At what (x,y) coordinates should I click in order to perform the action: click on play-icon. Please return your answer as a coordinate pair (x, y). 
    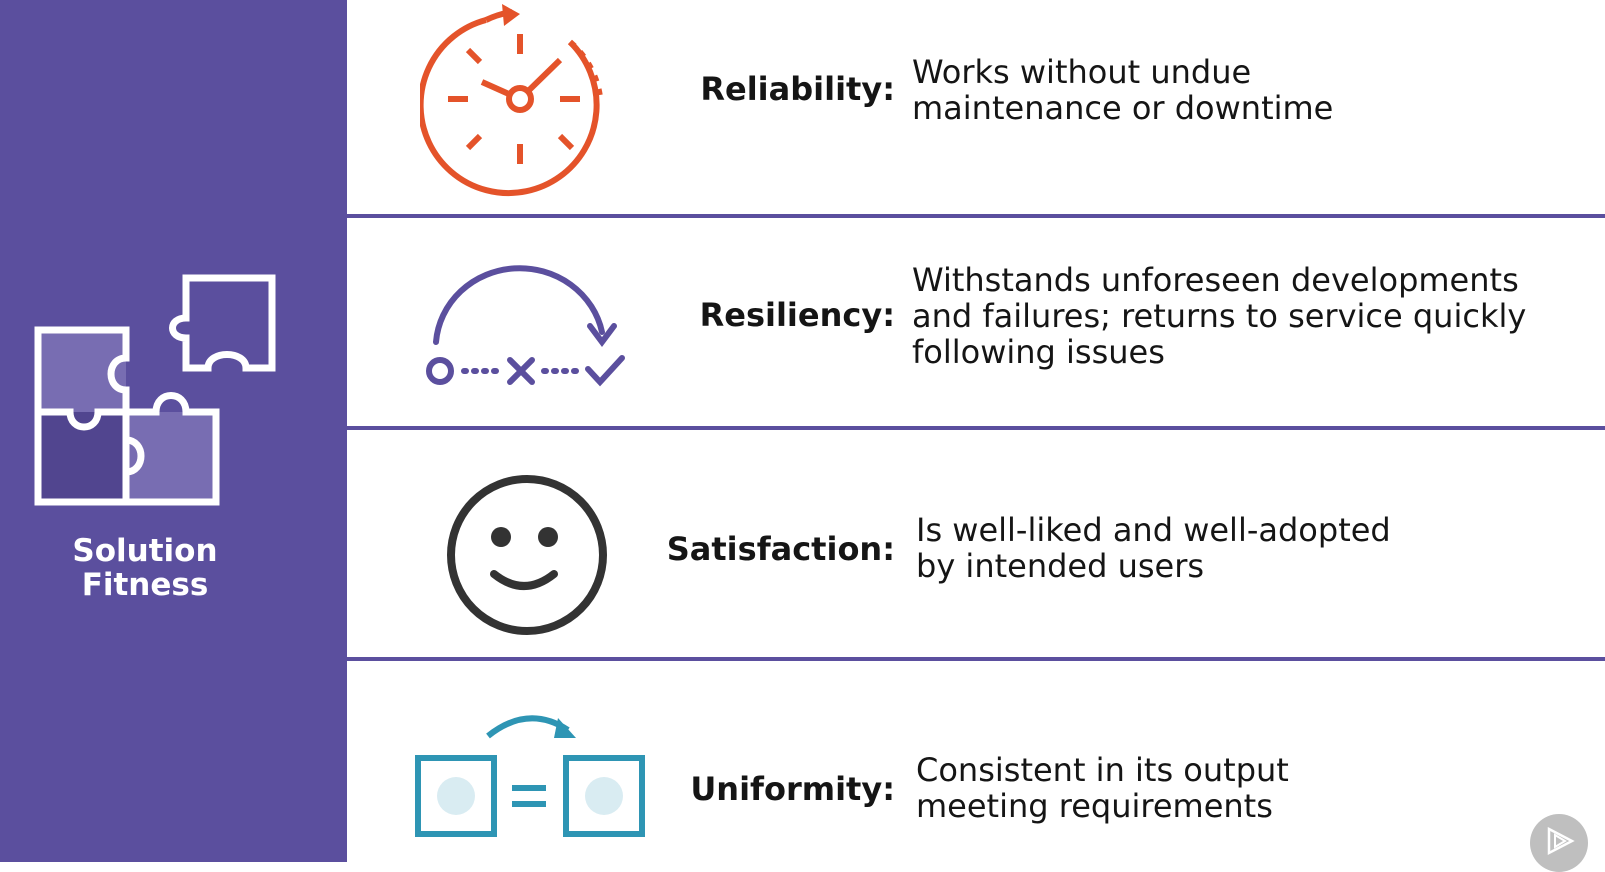
    Looking at the image, I should click on (1561, 841).